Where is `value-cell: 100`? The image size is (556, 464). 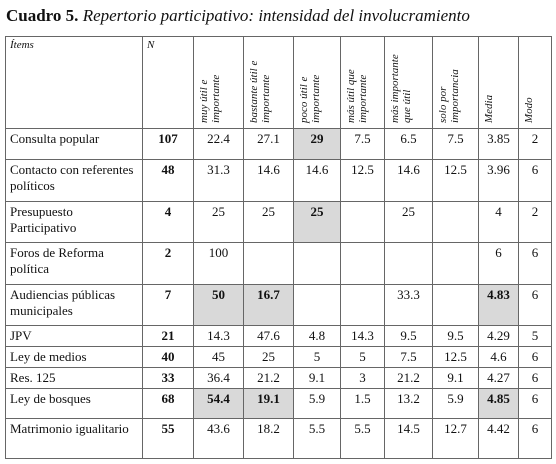 value-cell: 100 is located at coordinates (218, 263).